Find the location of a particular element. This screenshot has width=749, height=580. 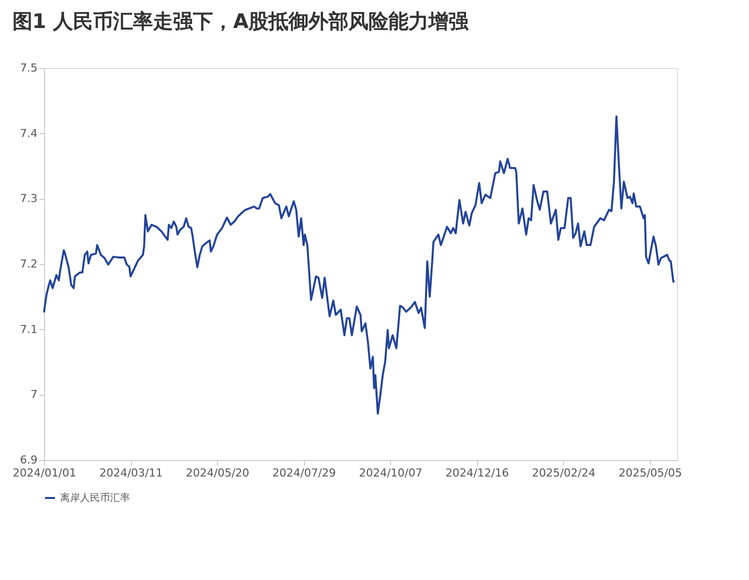

x-tick-label: 2024/07/29 is located at coordinates (304, 473).